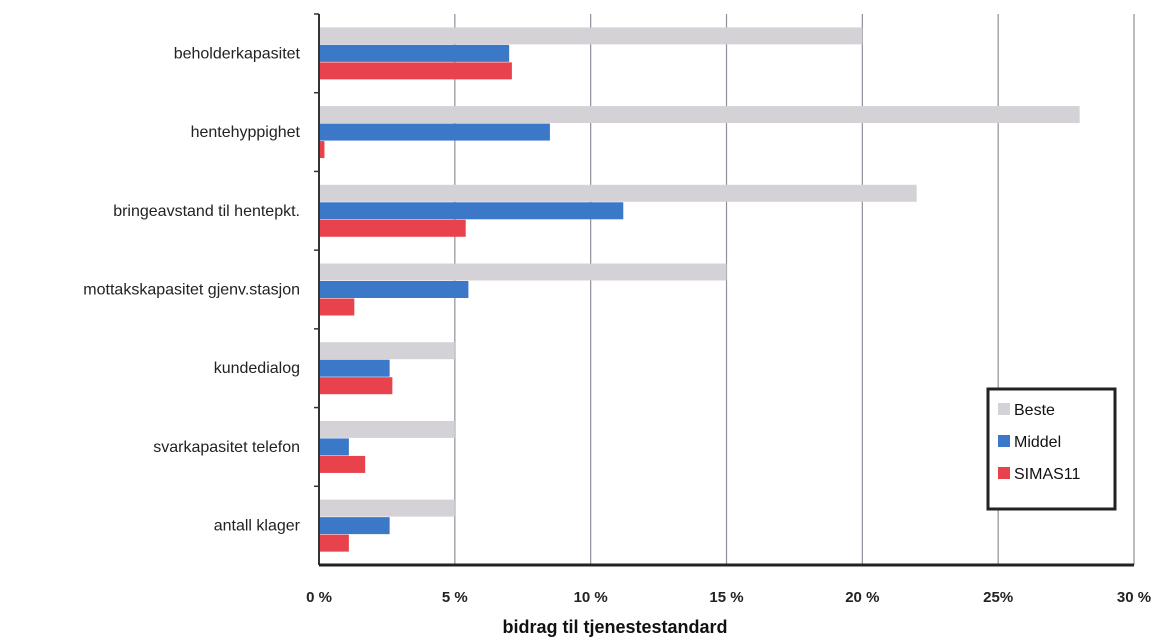 This screenshot has width=1161, height=640. Describe the element at coordinates (1134, 597) in the screenshot. I see `x-tick-label: 30 %` at that location.